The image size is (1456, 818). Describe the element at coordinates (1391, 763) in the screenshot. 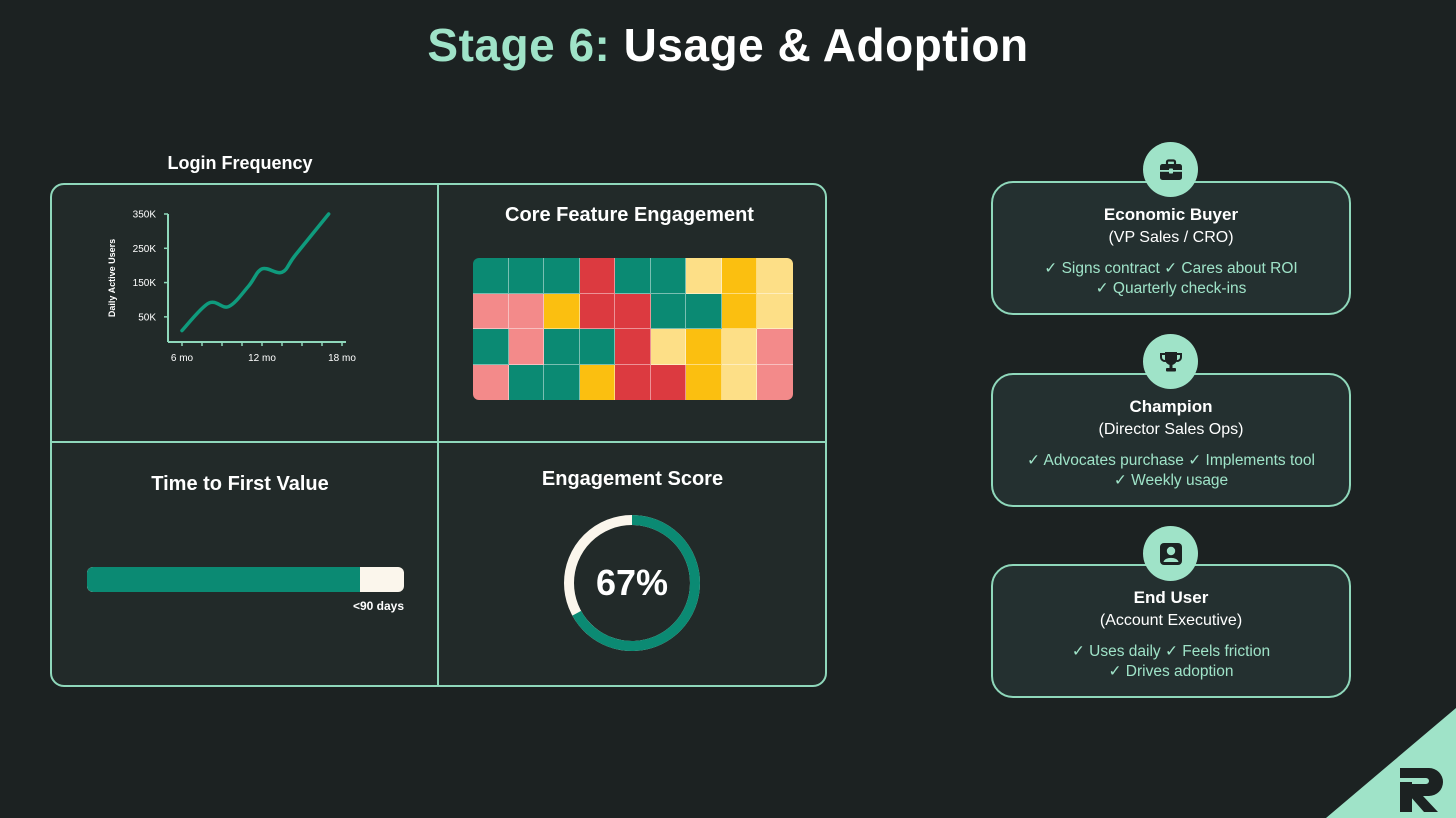

I see `brand-logo` at that location.